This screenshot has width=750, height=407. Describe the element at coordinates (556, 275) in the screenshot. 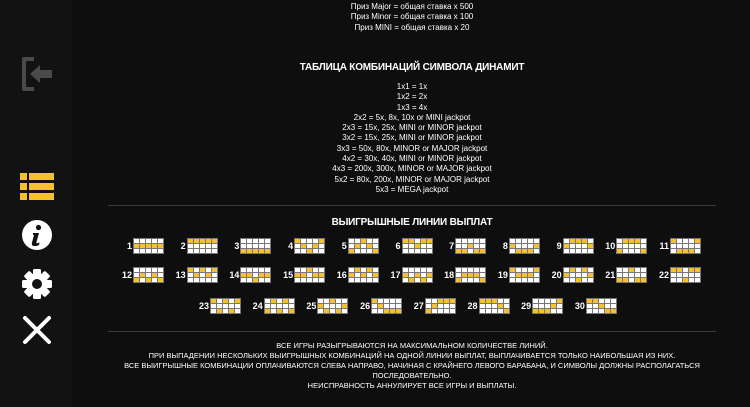

I see `payline-number: 20` at that location.